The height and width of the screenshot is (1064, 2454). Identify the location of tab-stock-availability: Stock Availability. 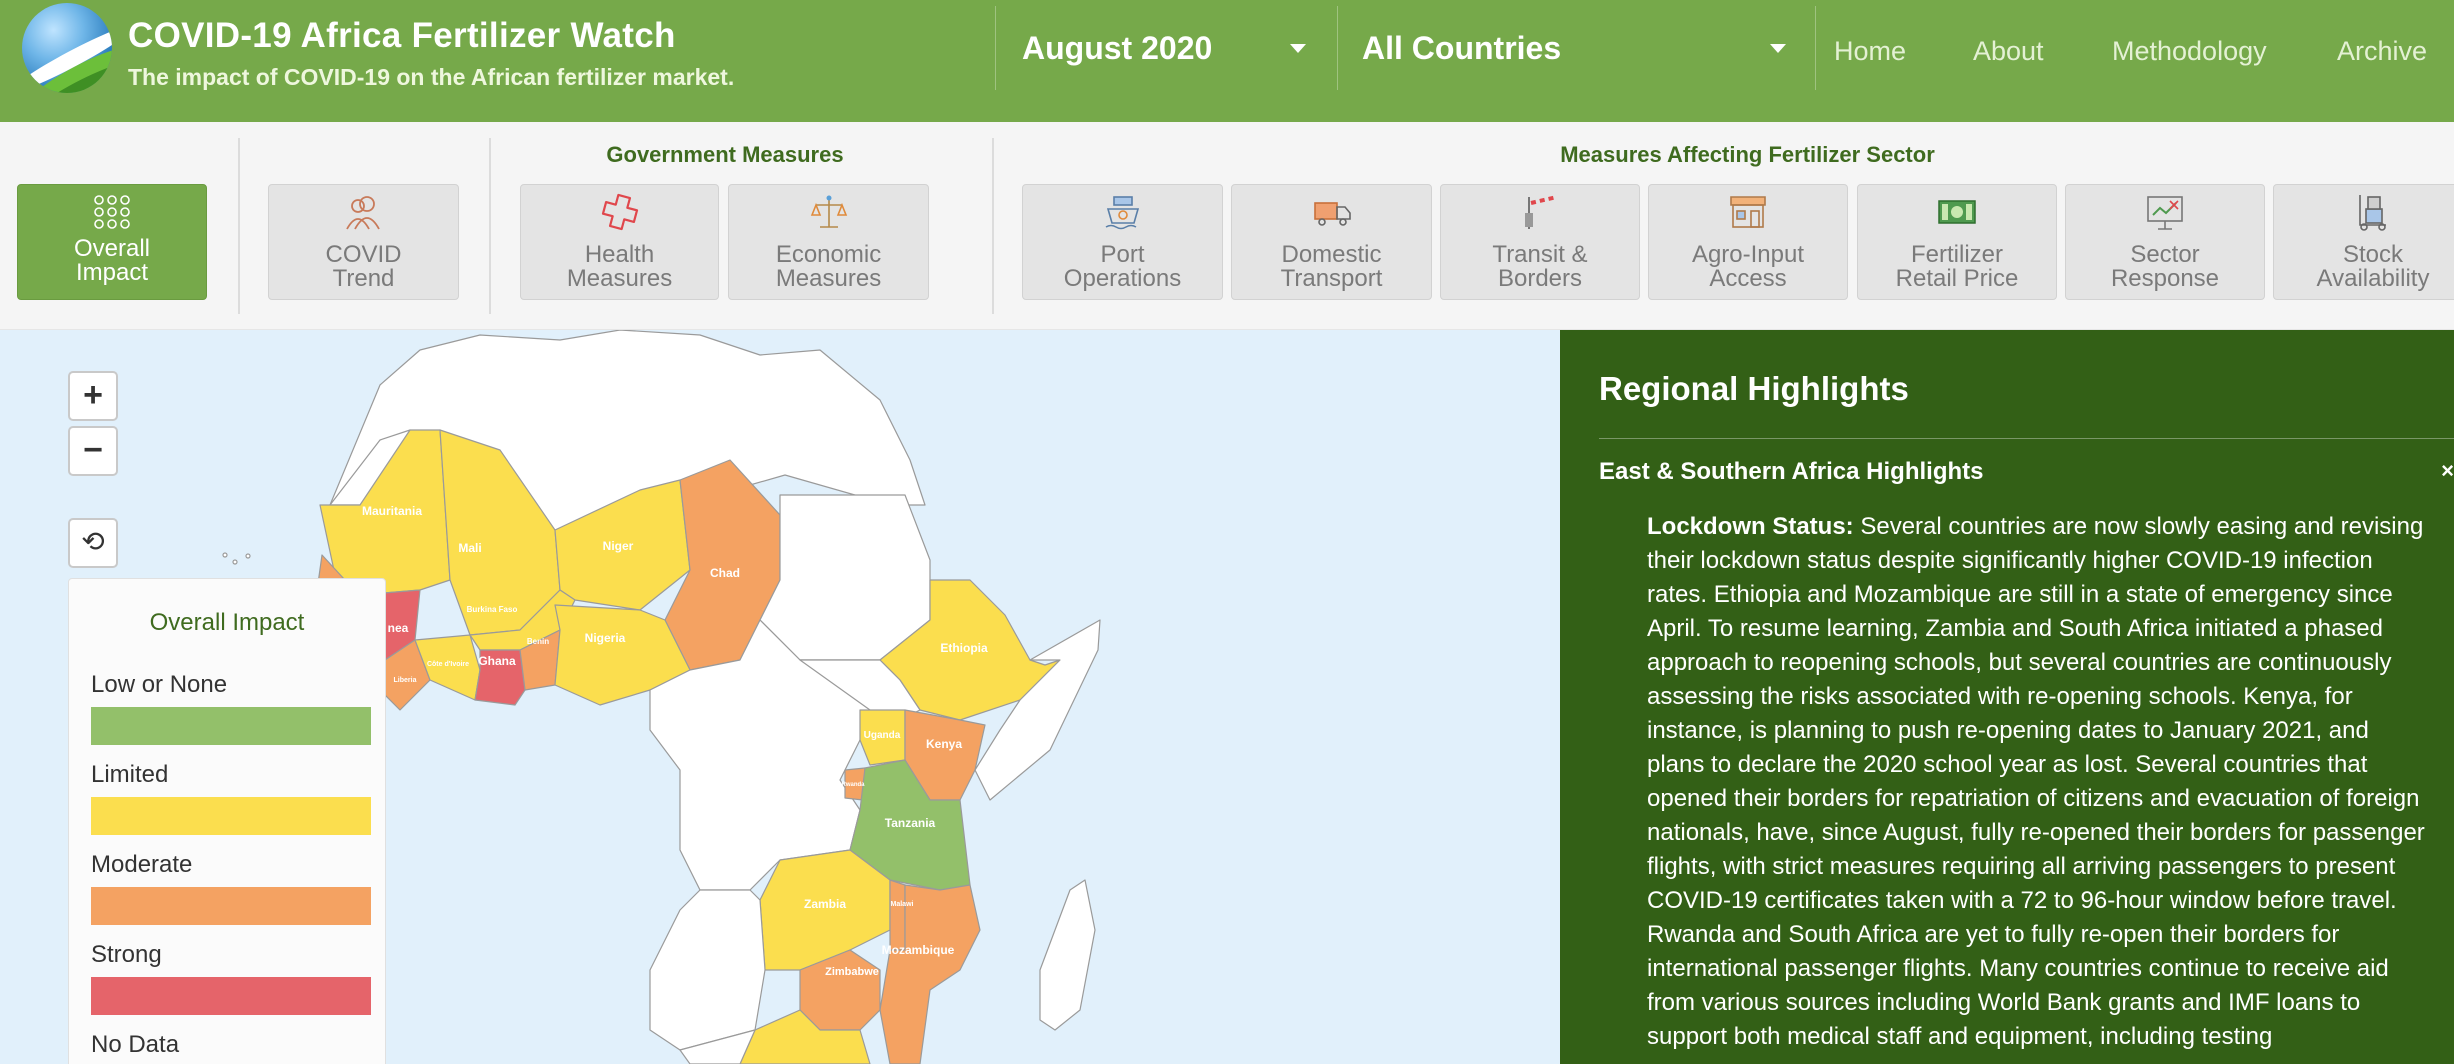
(2363, 242).